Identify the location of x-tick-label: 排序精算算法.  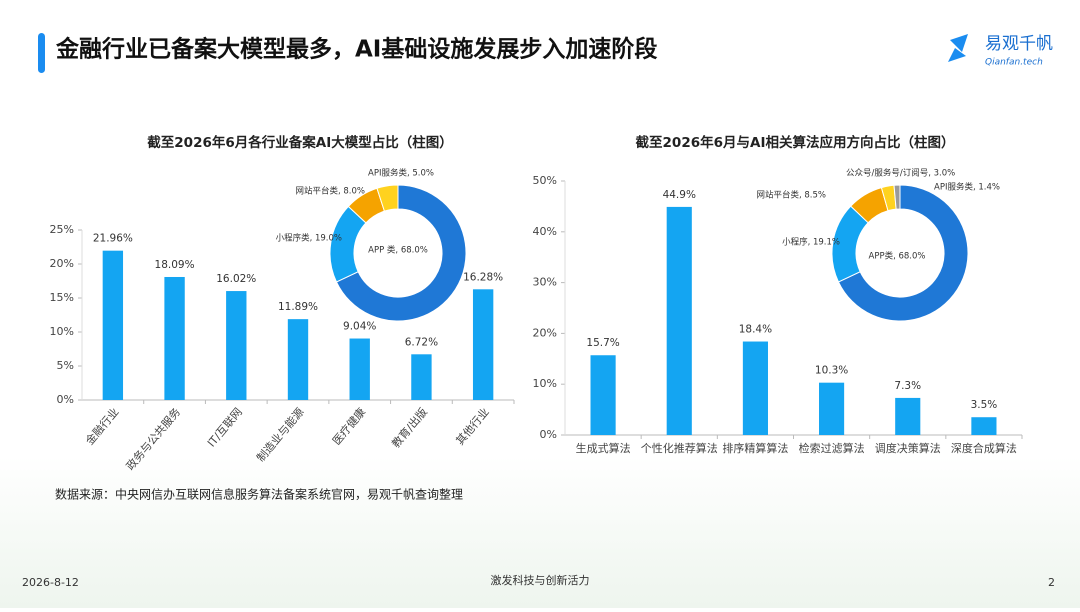
(755, 448).